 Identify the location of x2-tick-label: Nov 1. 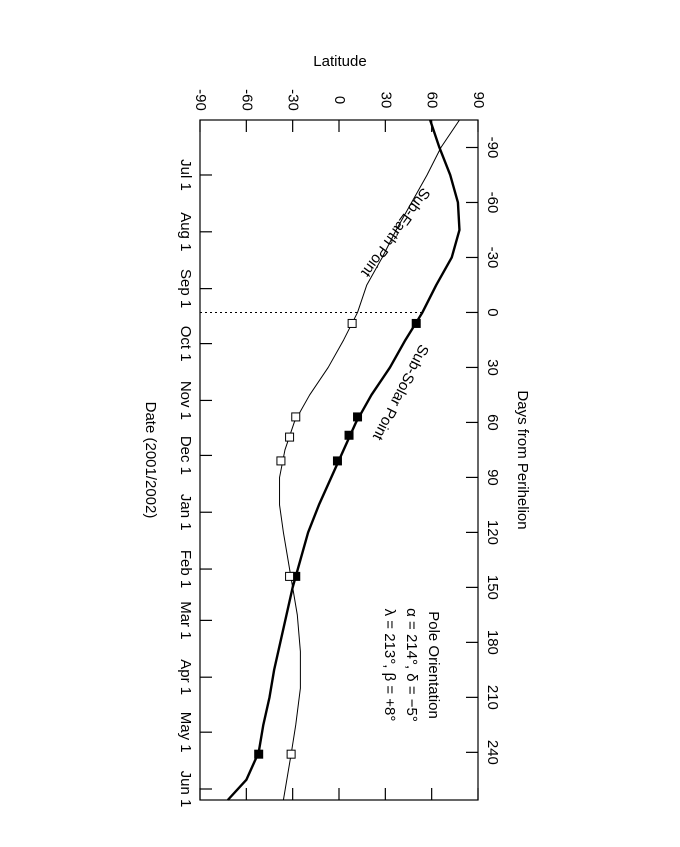
(185, 400).